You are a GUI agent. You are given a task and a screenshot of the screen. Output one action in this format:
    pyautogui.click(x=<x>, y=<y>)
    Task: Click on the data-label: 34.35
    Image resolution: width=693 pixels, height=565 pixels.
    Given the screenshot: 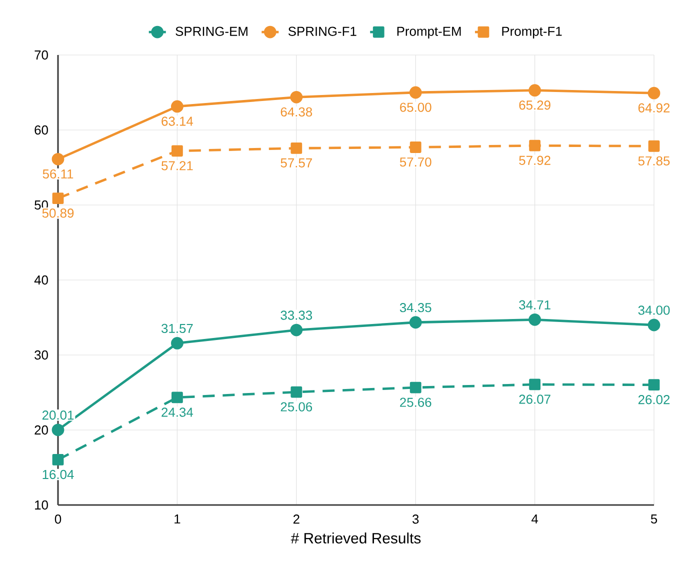 What is the action you would take?
    pyautogui.click(x=416, y=307)
    